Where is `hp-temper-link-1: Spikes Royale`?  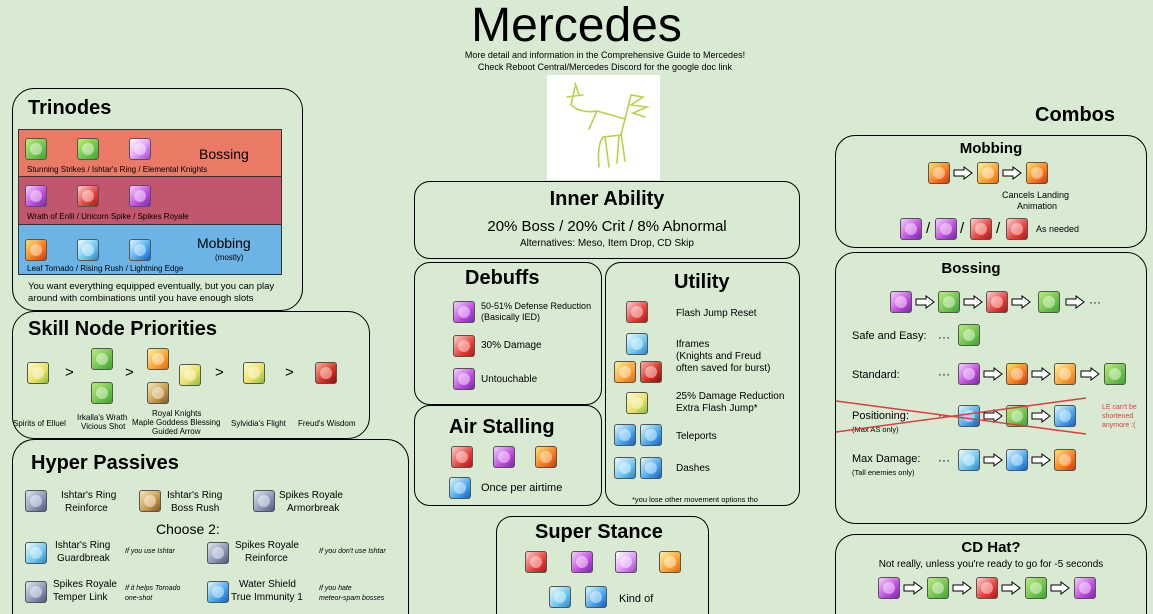 hp-temper-link-1: Spikes Royale is located at coordinates (85, 584).